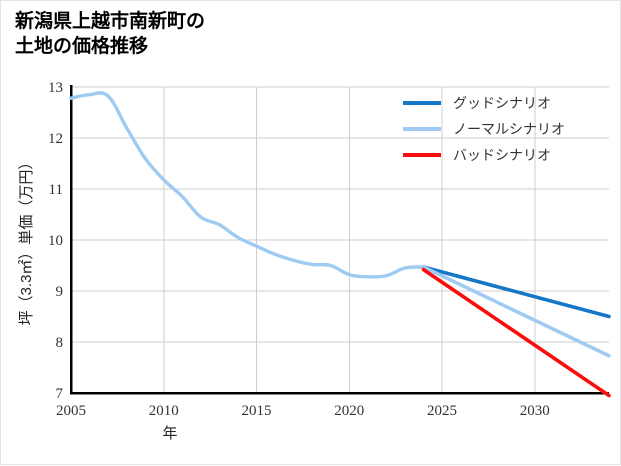 Image resolution: width=621 pixels, height=466 pixels. What do you see at coordinates (55, 139) in the screenshot?
I see `y-tick-label: 12` at bounding box center [55, 139].